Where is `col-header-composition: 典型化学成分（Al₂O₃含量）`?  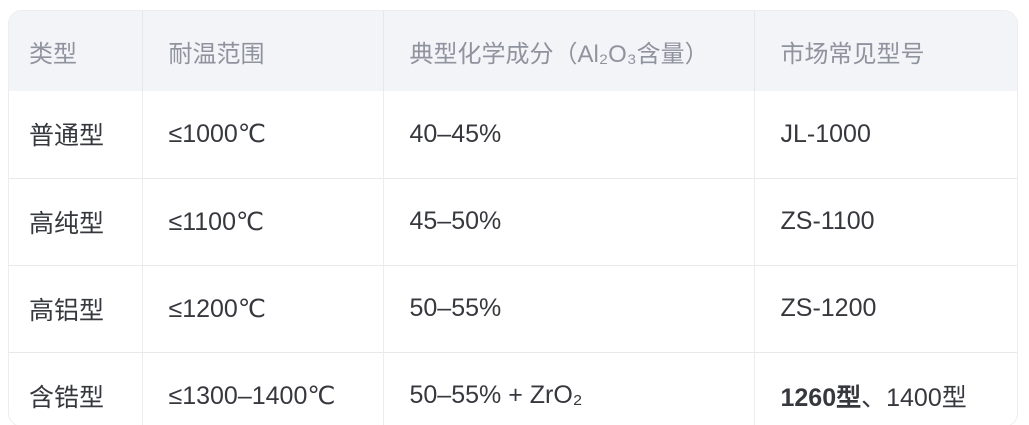 col-header-composition: 典型化学成分（Al₂O₃含量） is located at coordinates (568, 51).